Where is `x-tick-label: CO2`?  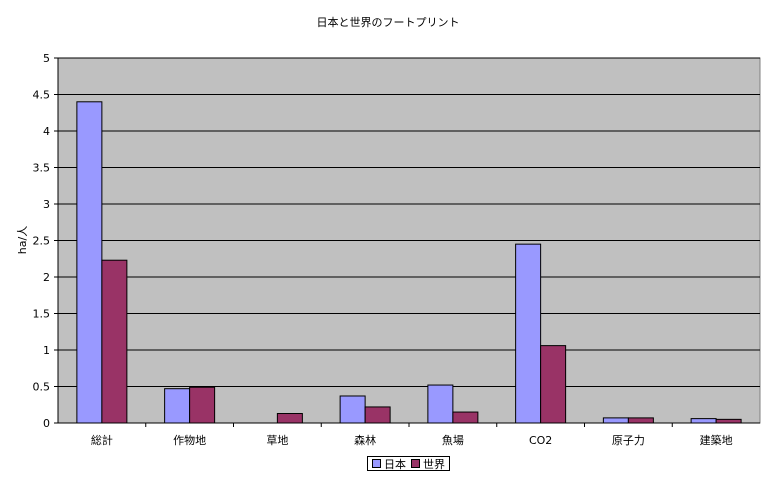
x-tick-label: CO2 is located at coordinates (540, 440).